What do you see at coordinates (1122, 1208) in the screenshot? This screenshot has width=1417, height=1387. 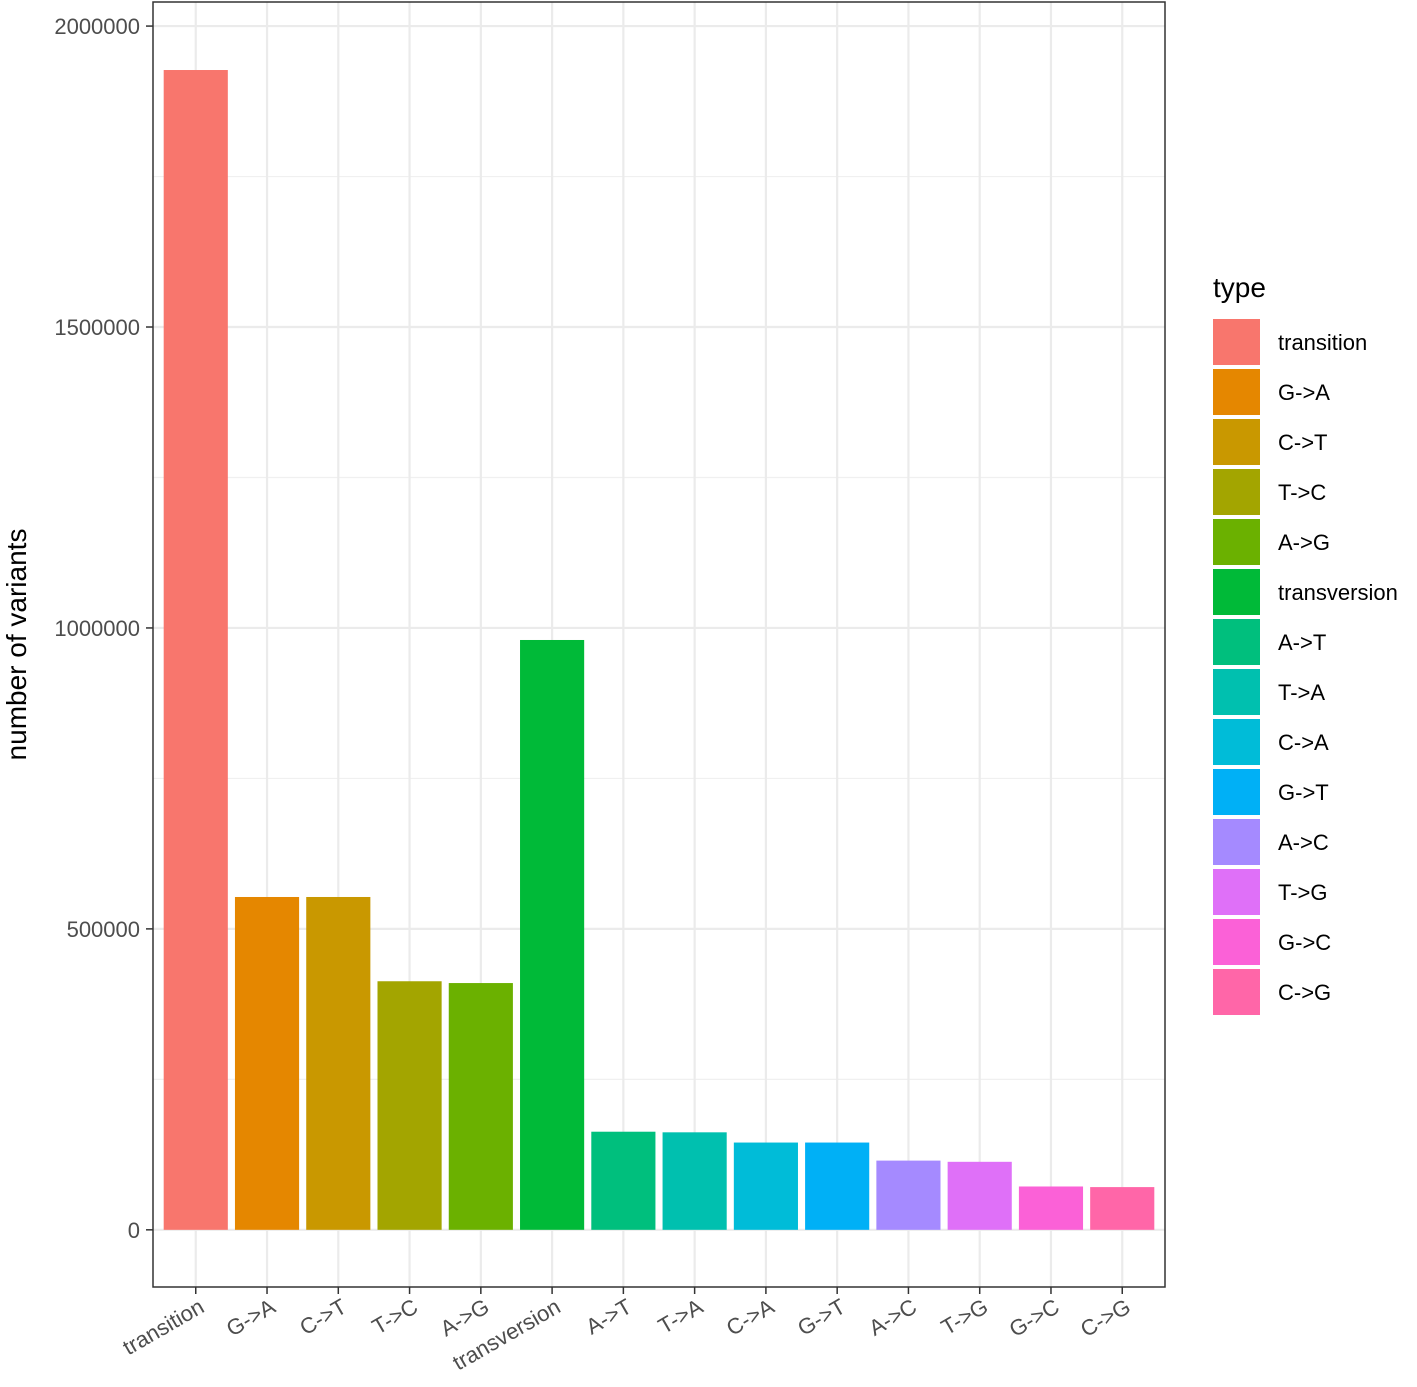 I see `bar-C->G` at bounding box center [1122, 1208].